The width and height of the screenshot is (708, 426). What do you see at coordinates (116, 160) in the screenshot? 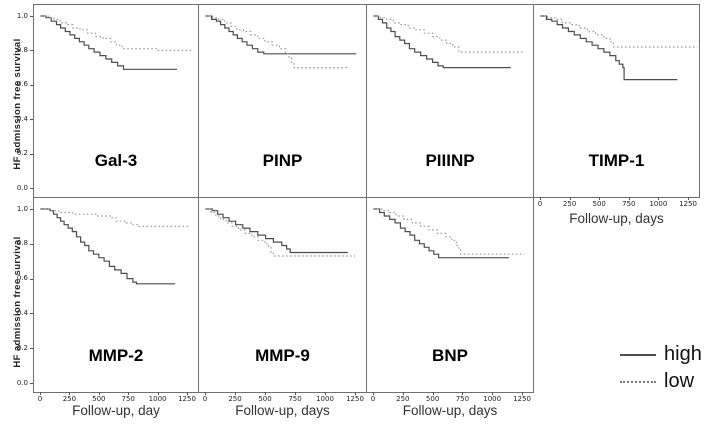
I see `panel-title-gal3: Gal-3` at bounding box center [116, 160].